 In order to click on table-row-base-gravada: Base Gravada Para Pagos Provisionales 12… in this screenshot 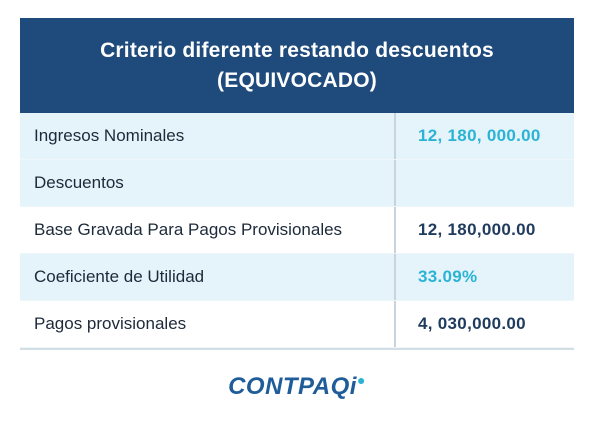, I will do `click(297, 230)`.